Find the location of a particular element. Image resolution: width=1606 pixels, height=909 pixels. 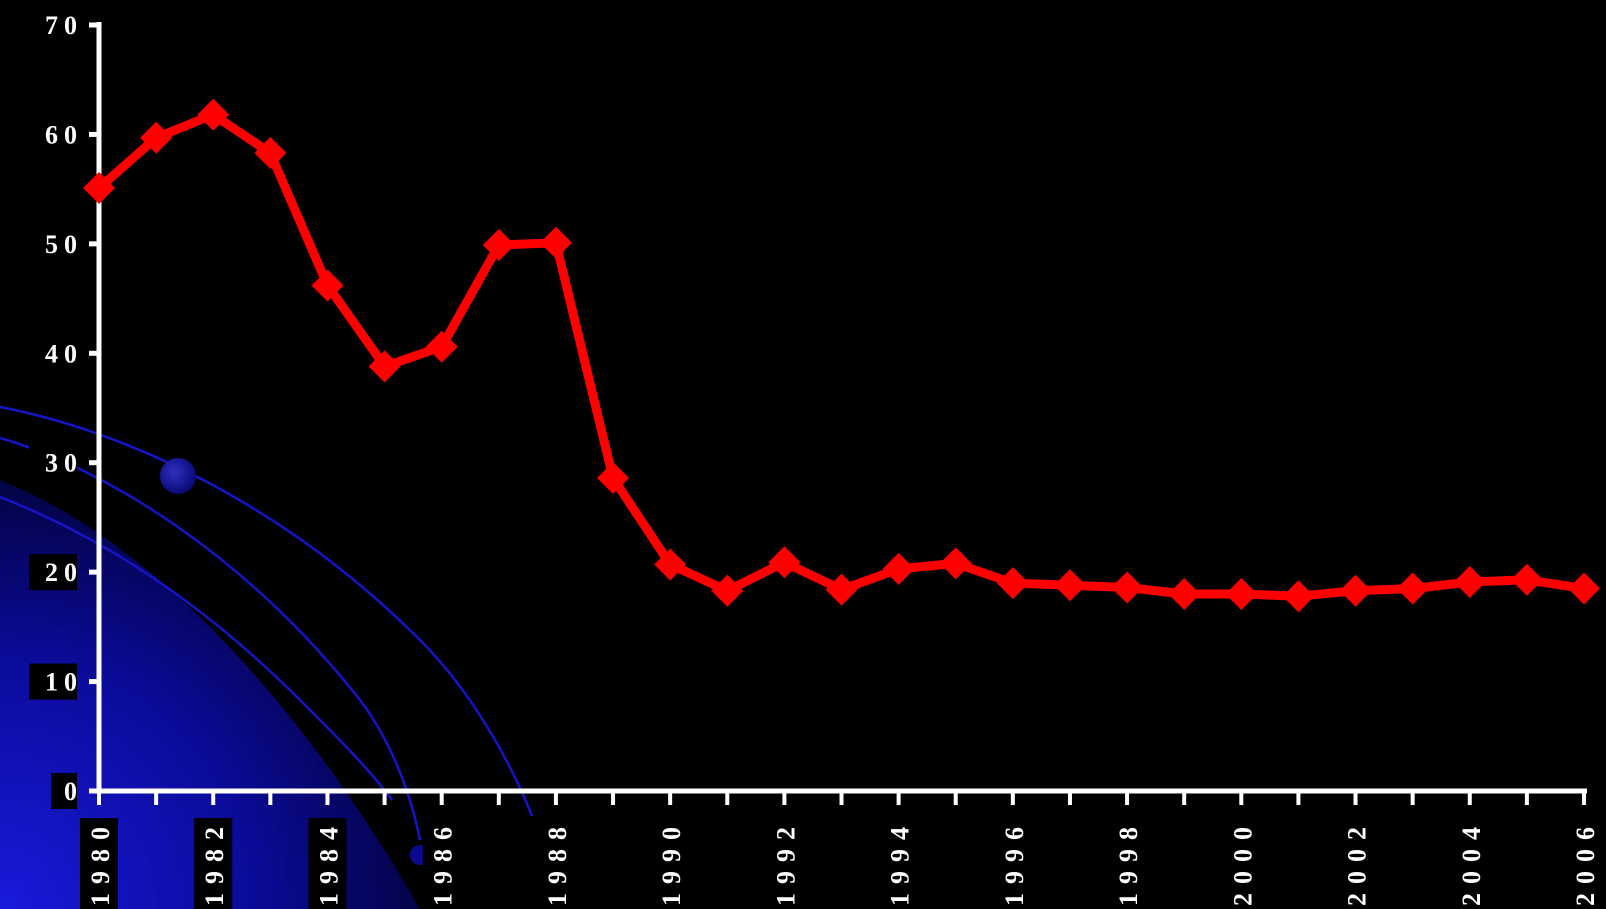

x-tick-label: 1998 is located at coordinates (1128, 862).